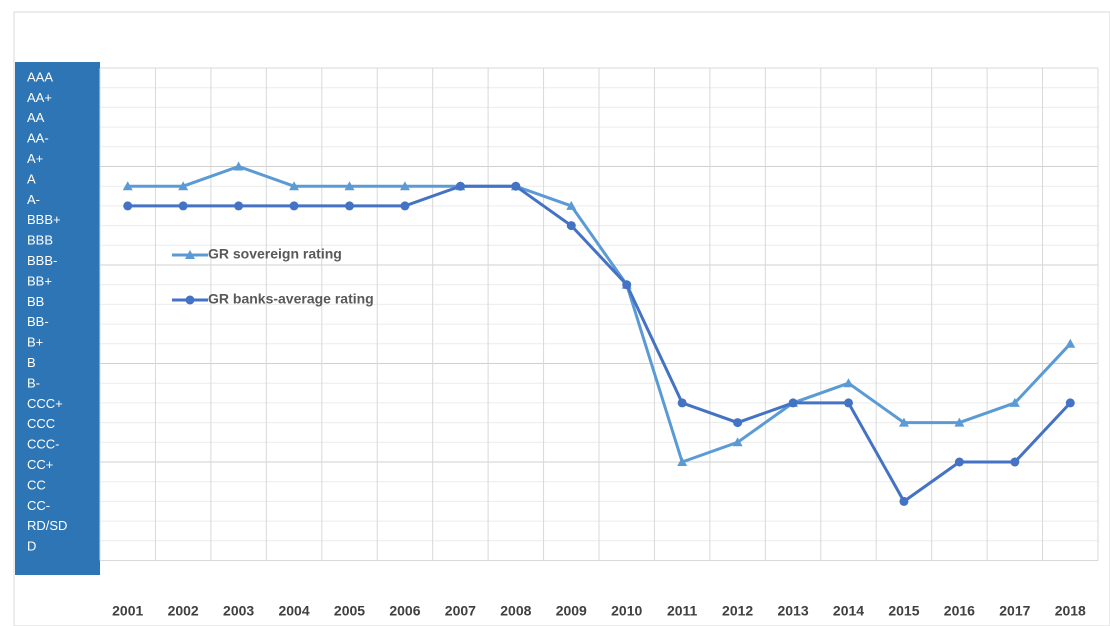 This screenshot has width=1110, height=626. What do you see at coordinates (183, 611) in the screenshot?
I see `x-tick-label: 2002` at bounding box center [183, 611].